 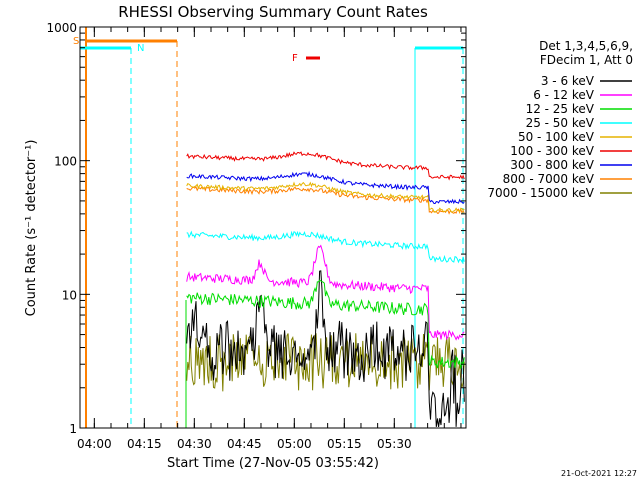 What do you see at coordinates (244, 444) in the screenshot?
I see `x-tick-label: 04:45` at bounding box center [244, 444].